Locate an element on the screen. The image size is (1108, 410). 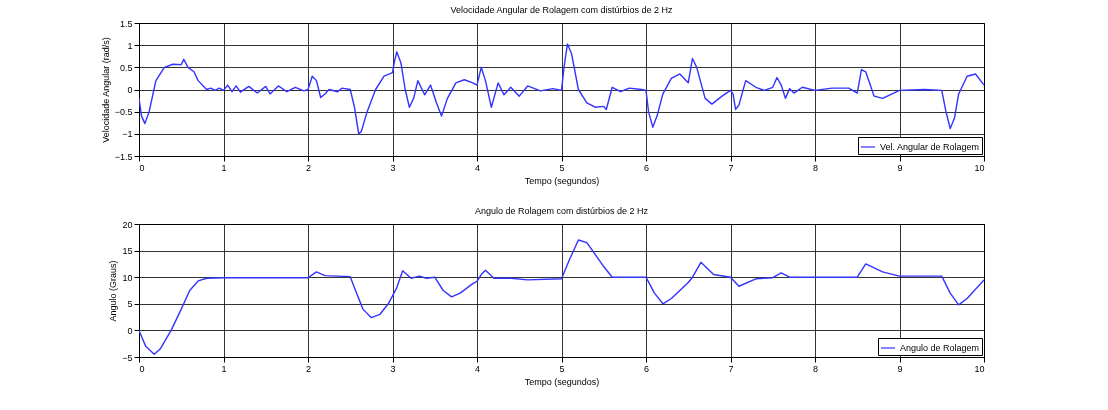
y-tick-label: 15 is located at coordinates (127, 251).